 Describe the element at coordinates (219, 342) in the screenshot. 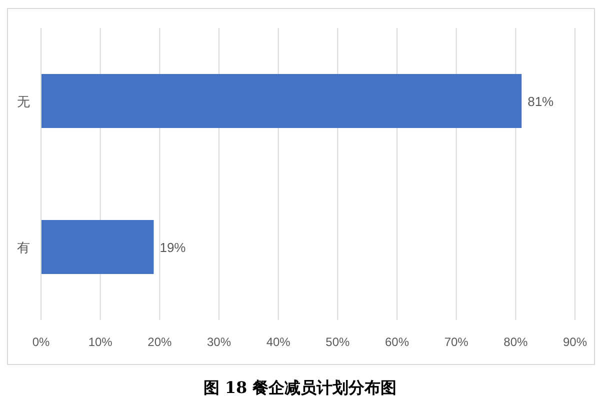

I see `x-tick-label: 30%` at that location.